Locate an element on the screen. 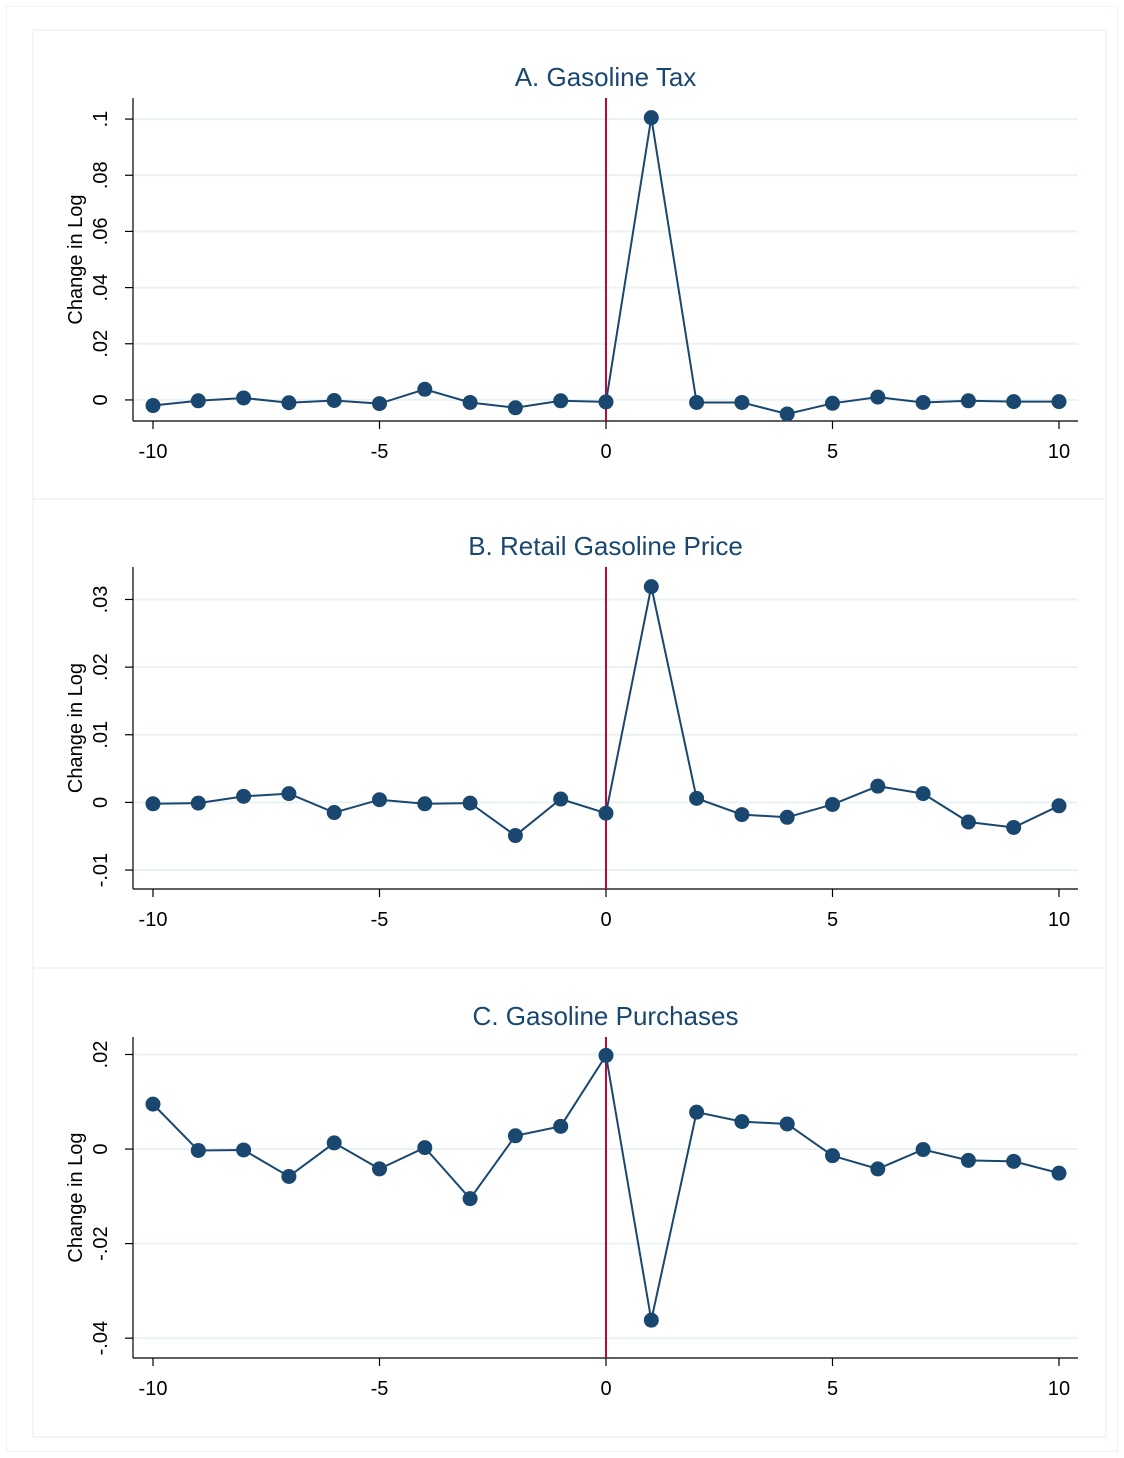 The image size is (1124, 1458). panel-b-x-ticks: -10 -5 0 5 10 is located at coordinates (604, 910).